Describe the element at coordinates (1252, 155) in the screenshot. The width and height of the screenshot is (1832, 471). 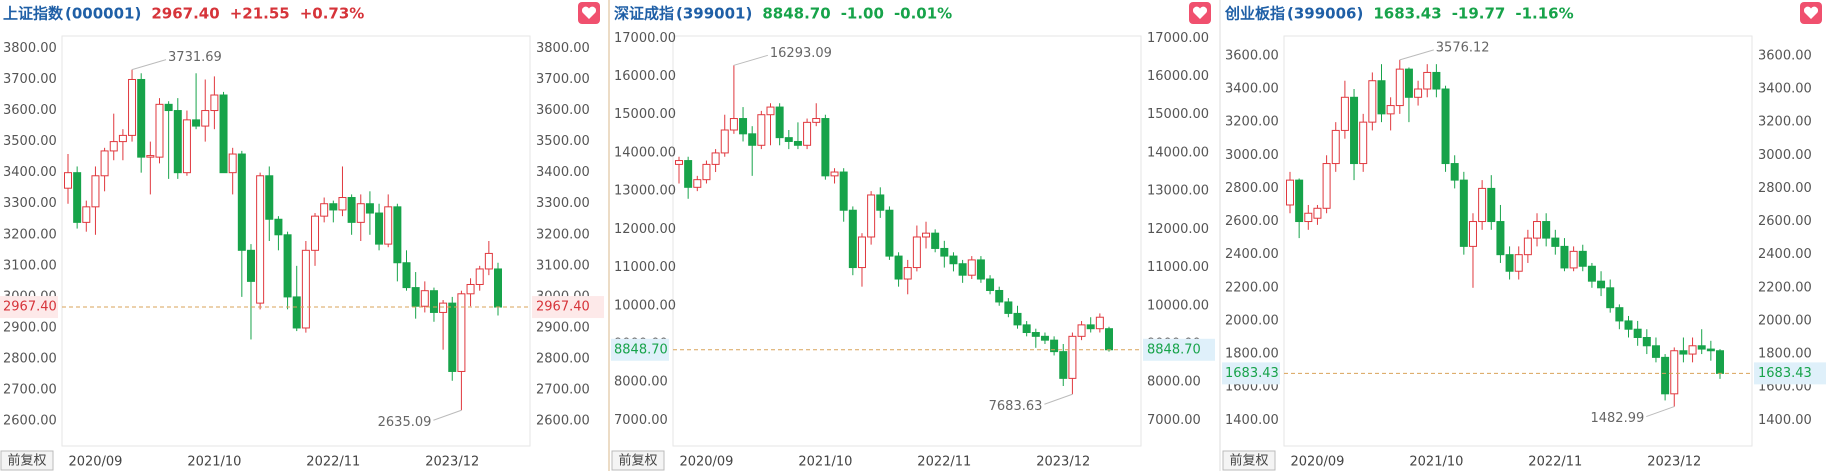
I see `y-tick-label-left: 3000.00` at that location.